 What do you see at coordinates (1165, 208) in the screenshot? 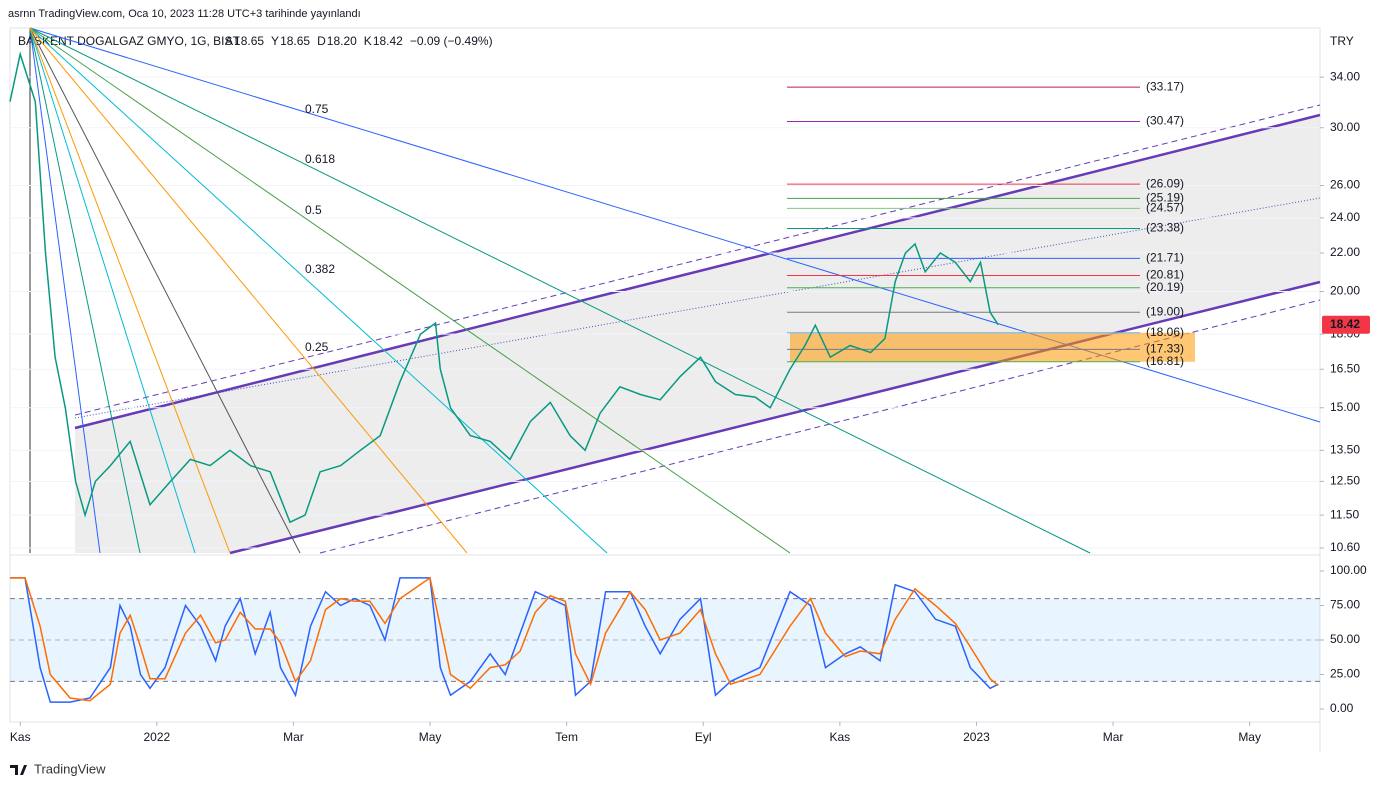
I see `fib-label: (24.57)` at bounding box center [1165, 208].